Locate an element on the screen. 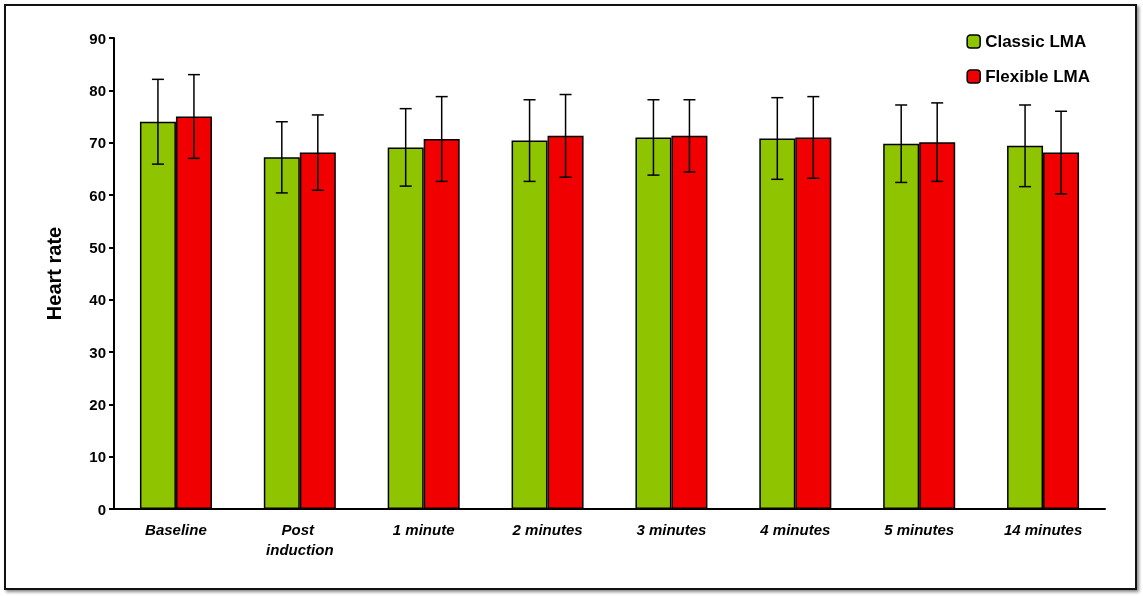 This screenshot has height=596, width=1143. y-tick-label: 10 is located at coordinates (97, 457).